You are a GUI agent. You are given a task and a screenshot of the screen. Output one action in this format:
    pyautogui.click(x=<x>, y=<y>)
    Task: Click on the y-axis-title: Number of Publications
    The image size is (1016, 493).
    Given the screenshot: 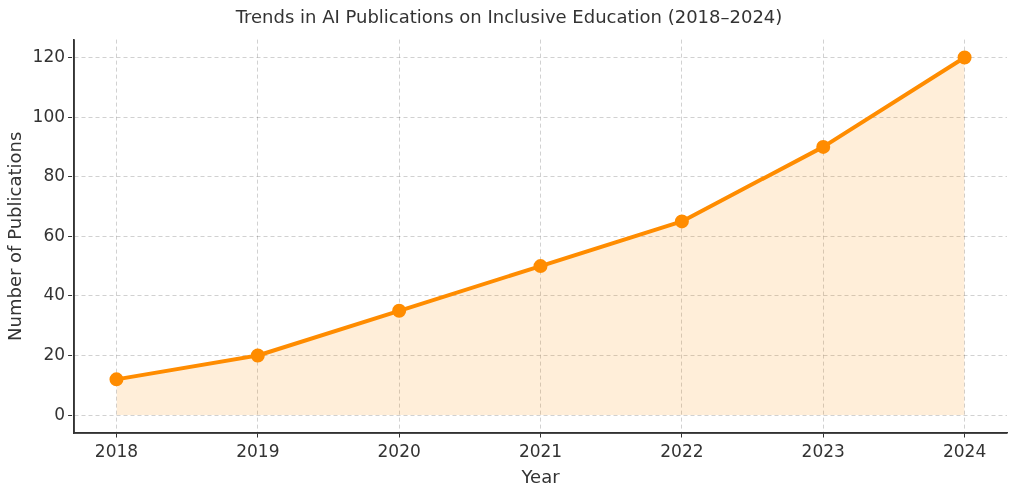 What is the action you would take?
    pyautogui.click(x=15, y=236)
    